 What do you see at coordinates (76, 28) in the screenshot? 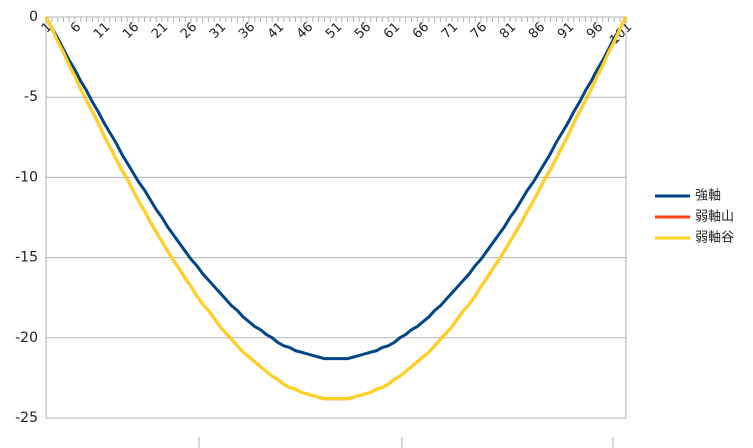
I see `x-tick-label: 6` at bounding box center [76, 28].